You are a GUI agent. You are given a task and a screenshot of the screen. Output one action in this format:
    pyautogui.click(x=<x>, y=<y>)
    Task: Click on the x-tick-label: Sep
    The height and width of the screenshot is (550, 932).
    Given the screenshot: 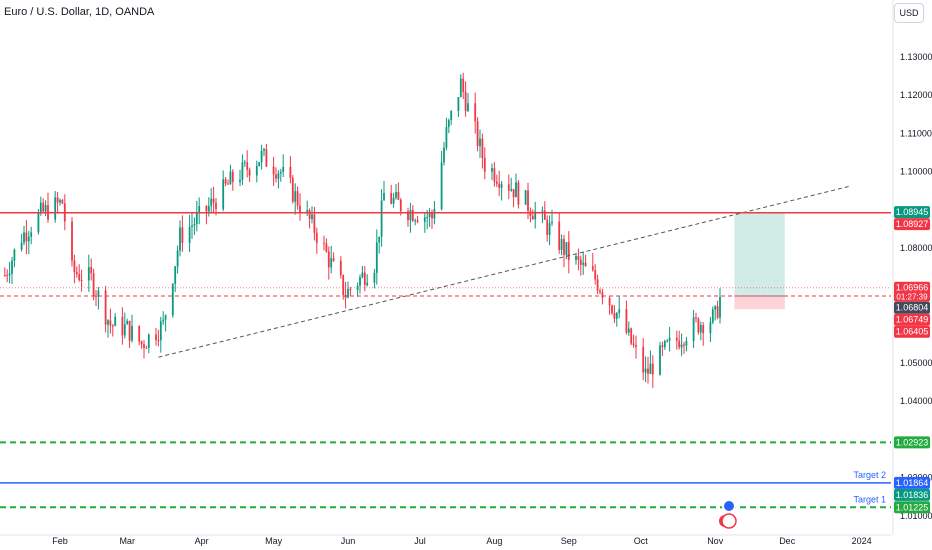 What is the action you would take?
    pyautogui.click(x=569, y=541)
    